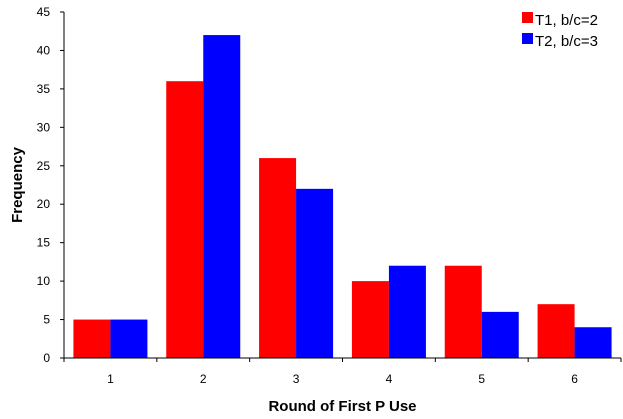 This screenshot has height=419, width=623. I want to click on x-ticks-group: 1 2 3 4 5 6, so click(342, 372).